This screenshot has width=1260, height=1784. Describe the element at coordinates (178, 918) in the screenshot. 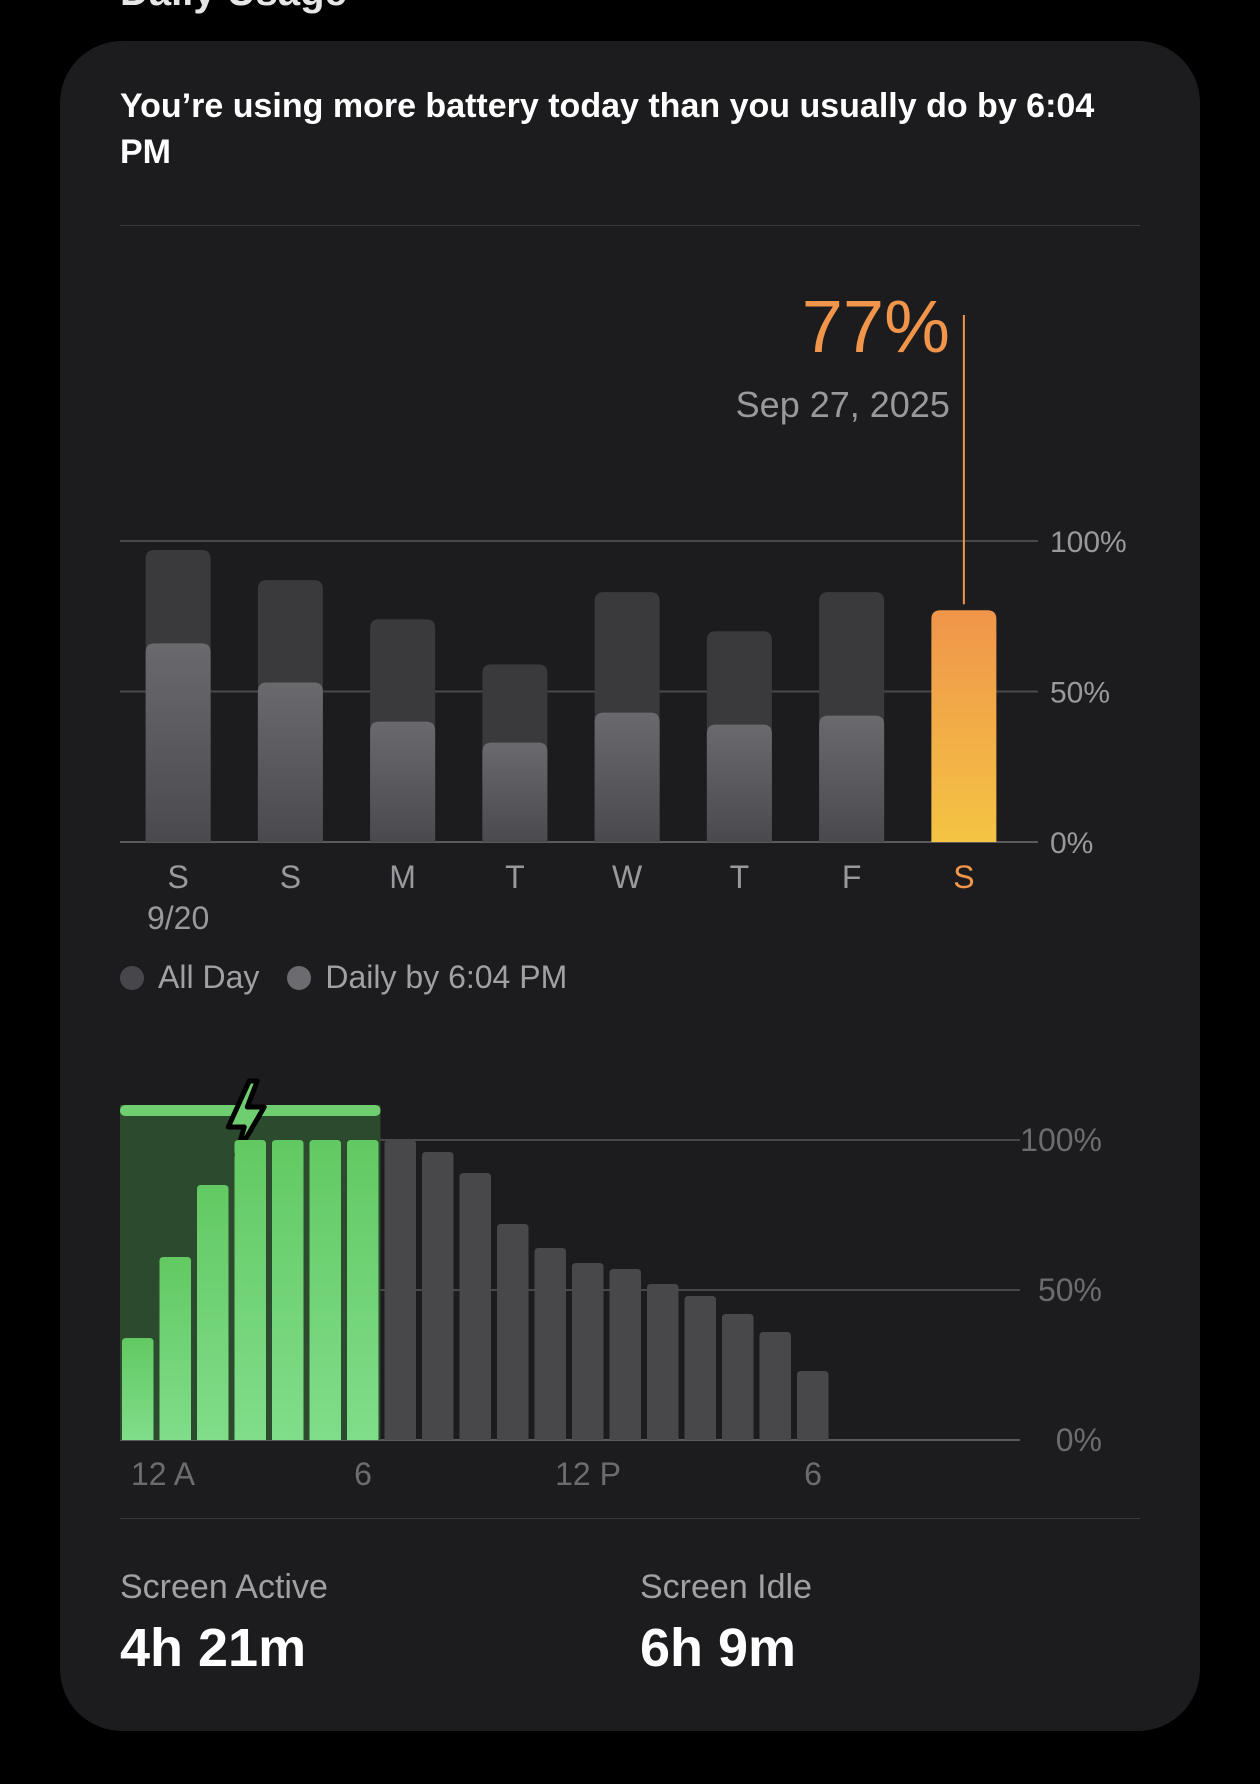

I see `date-label: 9/20` at that location.